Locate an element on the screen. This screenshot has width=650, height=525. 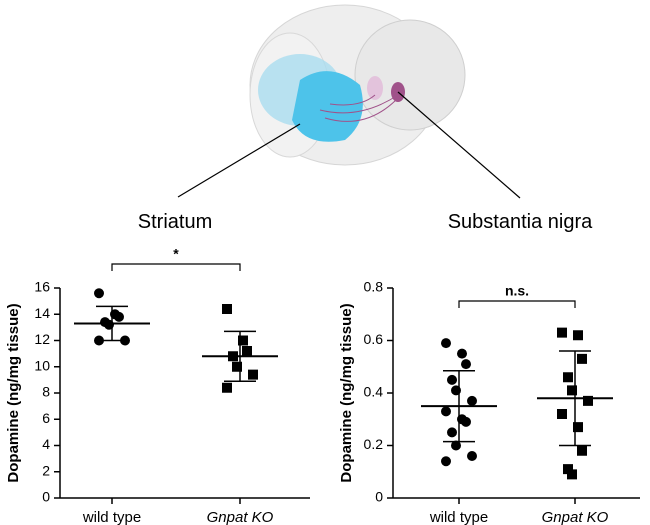
y-tick-label: 10 is located at coordinates (42, 365).